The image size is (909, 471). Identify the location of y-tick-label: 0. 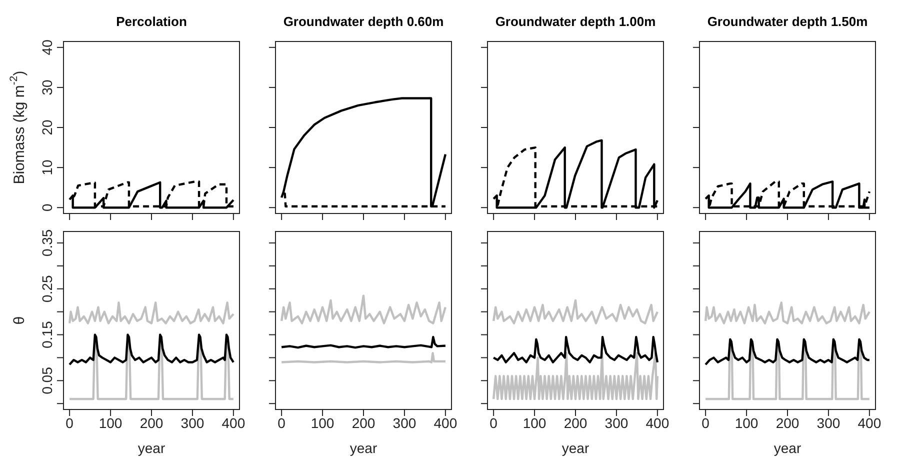
(47, 207).